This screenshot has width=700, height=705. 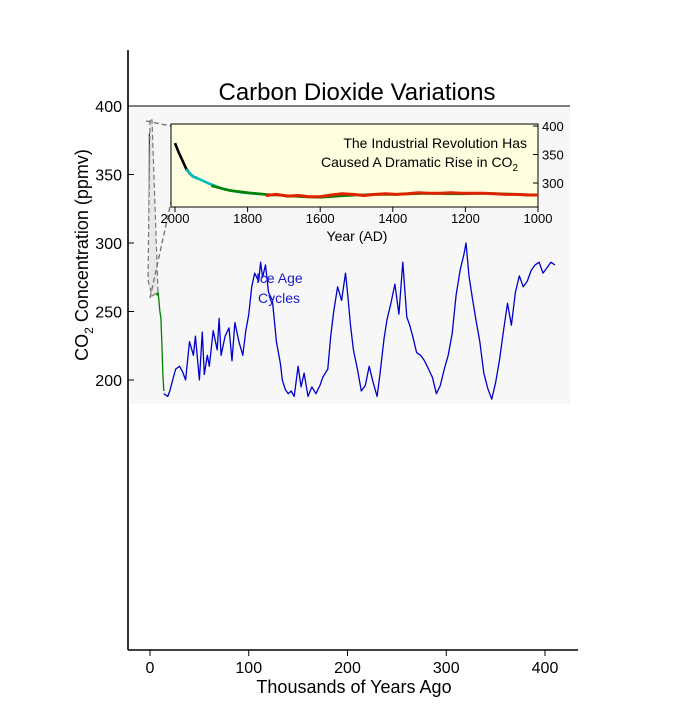 What do you see at coordinates (356, 92) in the screenshot?
I see `chart-title: Carbon Dioxide Variations` at bounding box center [356, 92].